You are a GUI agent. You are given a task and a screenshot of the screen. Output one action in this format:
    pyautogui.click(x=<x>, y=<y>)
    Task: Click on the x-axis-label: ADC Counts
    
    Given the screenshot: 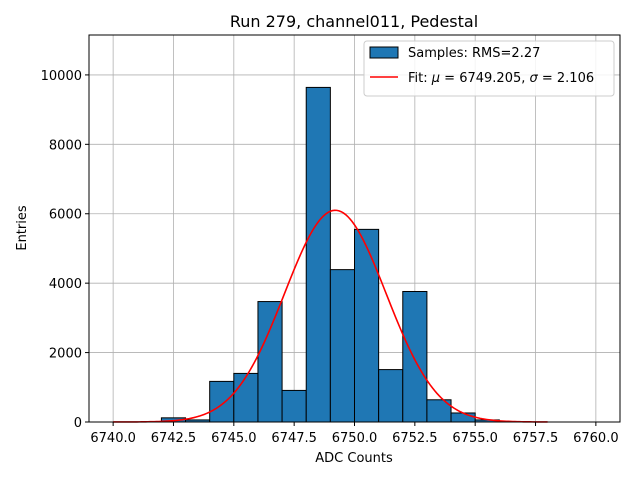 What is the action you would take?
    pyautogui.click(x=354, y=458)
    